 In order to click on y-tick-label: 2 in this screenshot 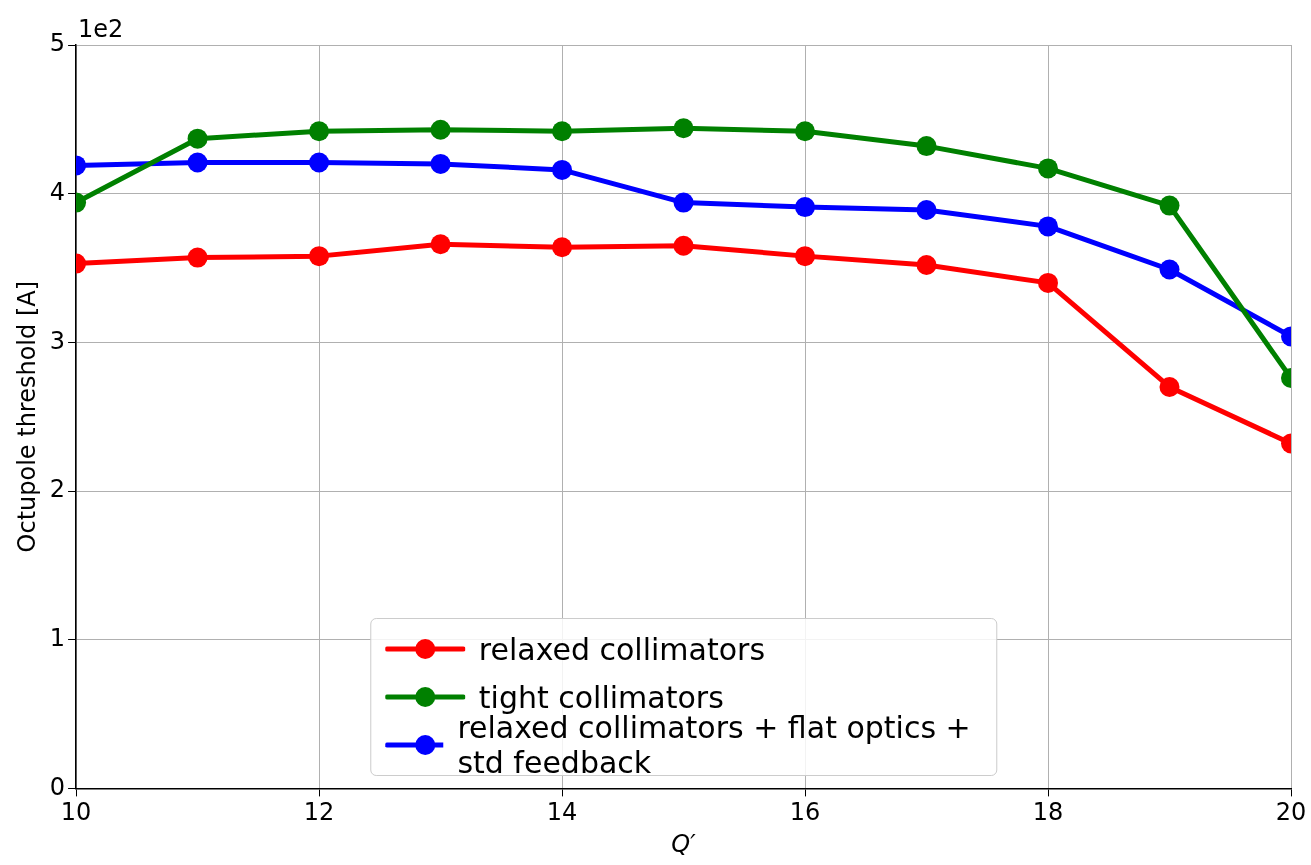, I will do `click(57, 489)`.